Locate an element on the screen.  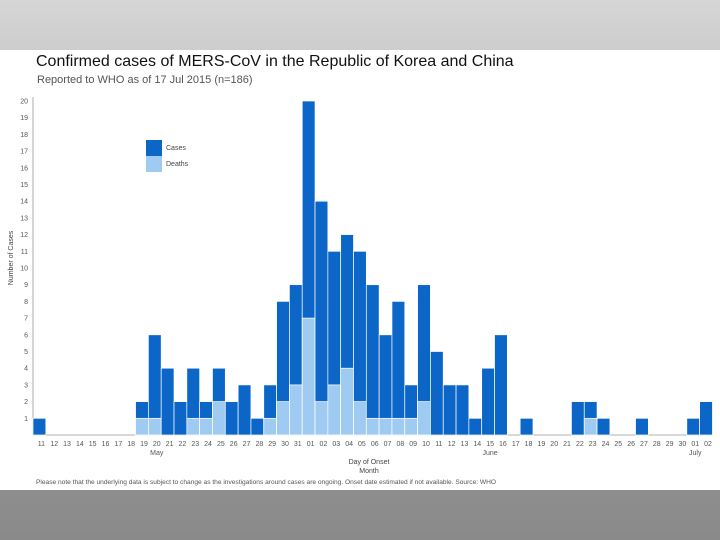
x-tick-label: 22 is located at coordinates (183, 444).